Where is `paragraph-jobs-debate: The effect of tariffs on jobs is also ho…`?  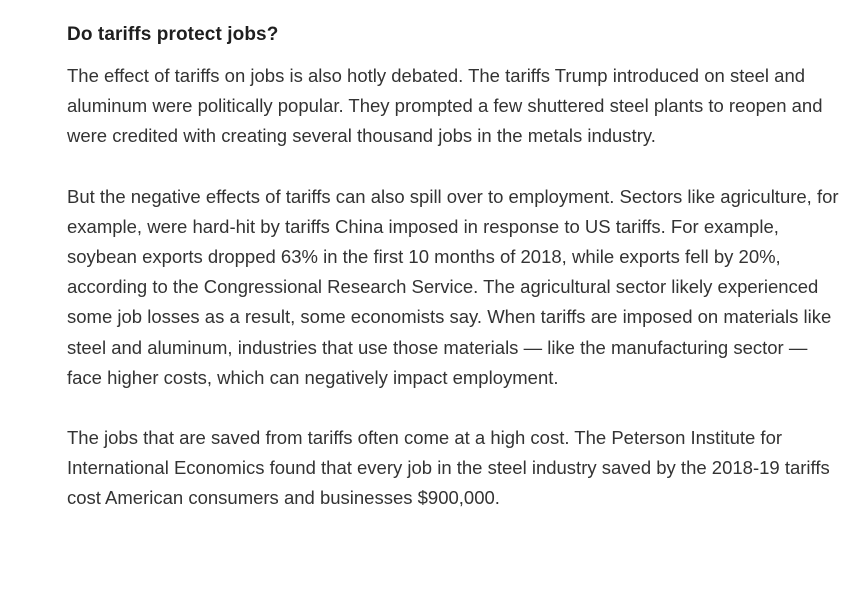
paragraph-jobs-debate: The effect of tariffs on jobs is also ho… is located at coordinates (445, 106).